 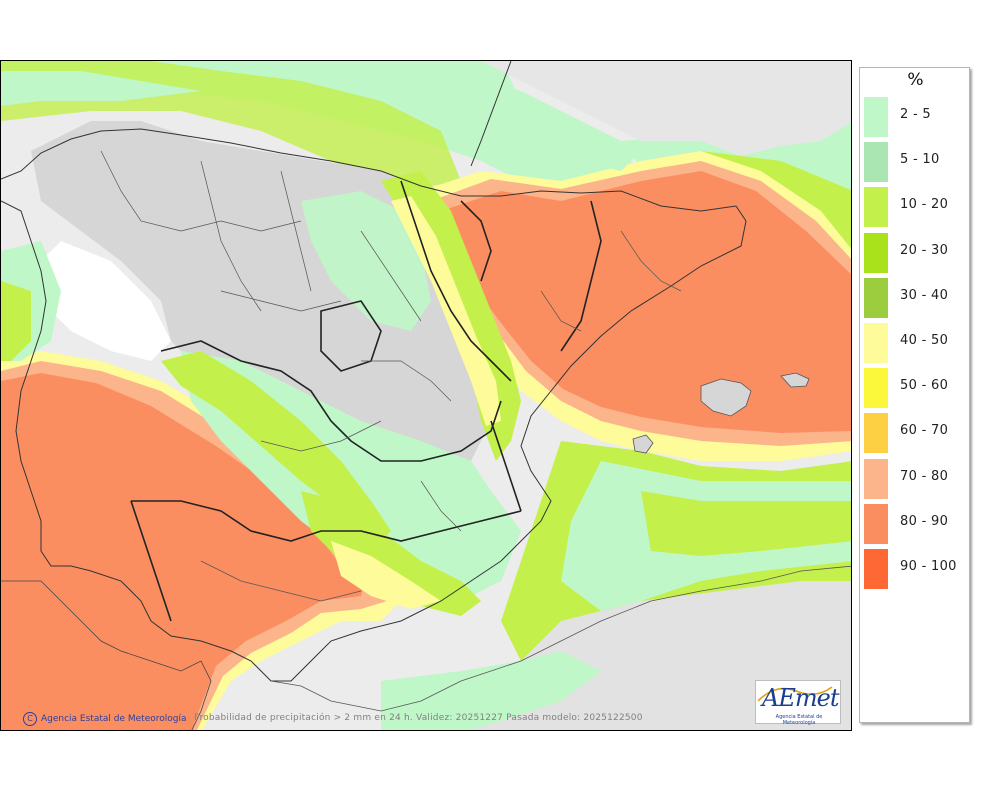 I want to click on legend-label: 90 - 100, so click(x=928, y=566).